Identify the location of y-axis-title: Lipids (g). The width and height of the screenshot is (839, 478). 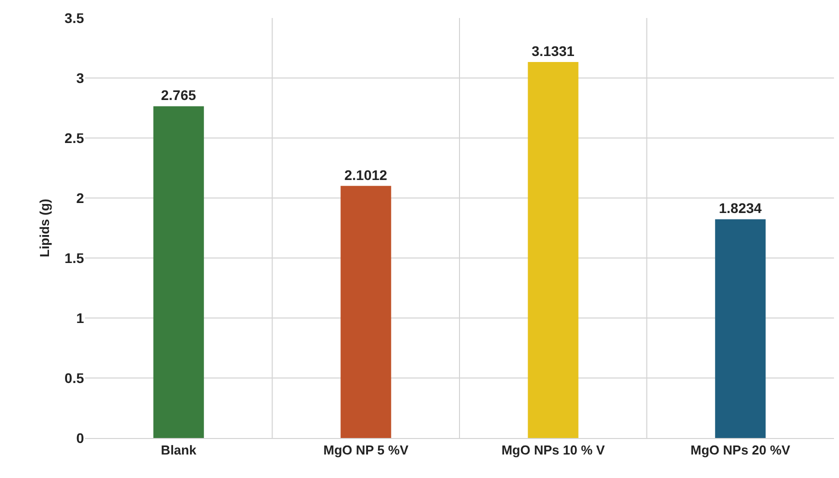
(44, 228).